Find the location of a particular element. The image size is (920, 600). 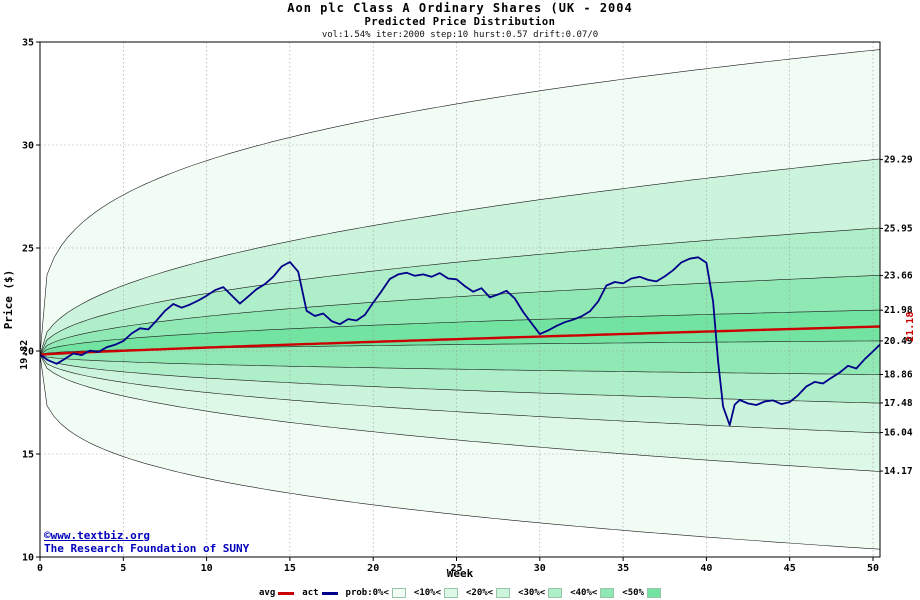

legend-item-10: <10%< is located at coordinates (436, 593).